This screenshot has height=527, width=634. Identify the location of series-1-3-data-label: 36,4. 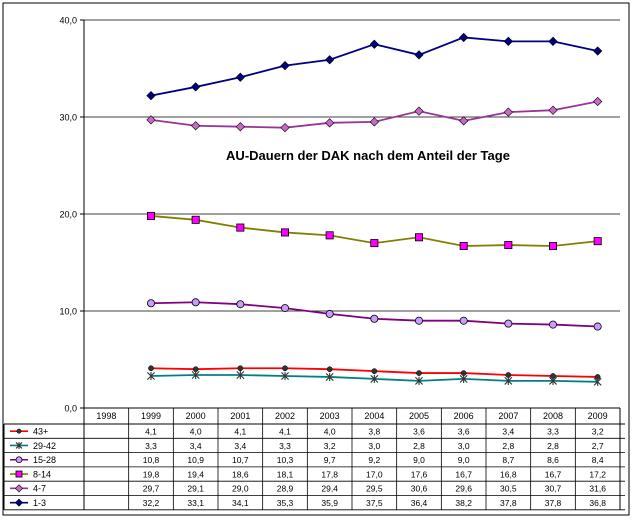
(419, 503).